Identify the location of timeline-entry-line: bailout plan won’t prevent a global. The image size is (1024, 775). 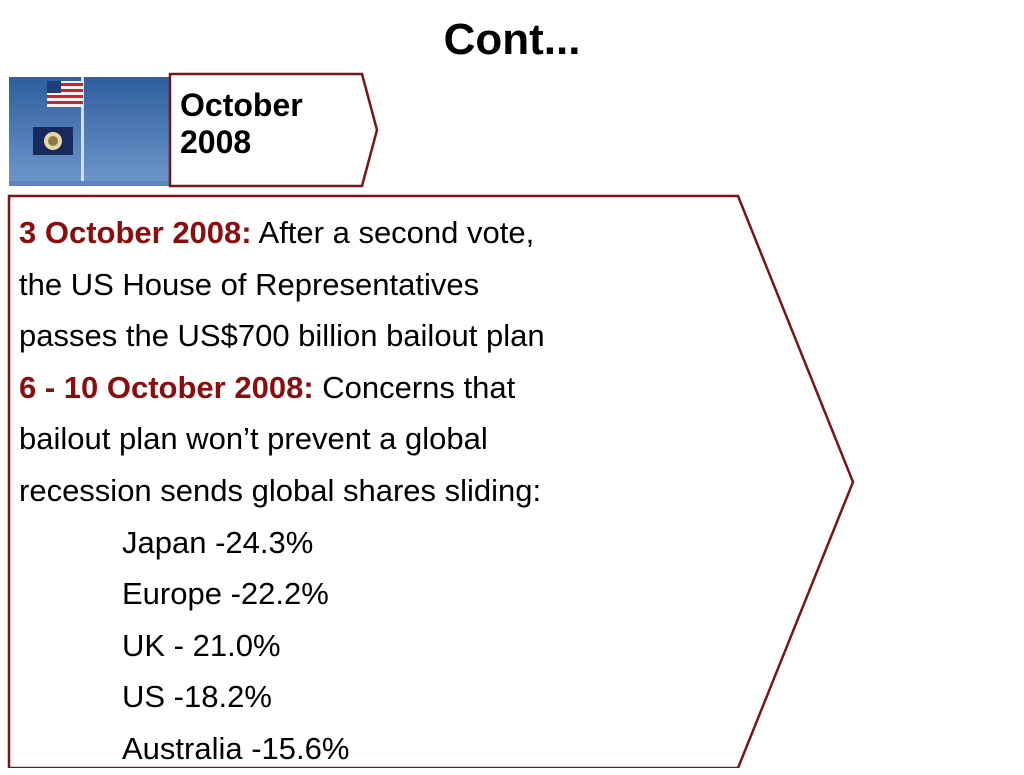
(253, 439).